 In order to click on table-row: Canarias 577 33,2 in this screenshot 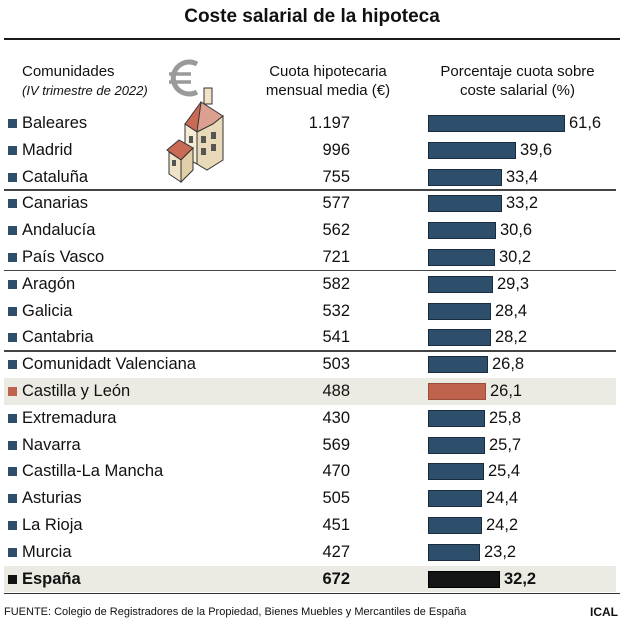, I will do `click(310, 203)`.